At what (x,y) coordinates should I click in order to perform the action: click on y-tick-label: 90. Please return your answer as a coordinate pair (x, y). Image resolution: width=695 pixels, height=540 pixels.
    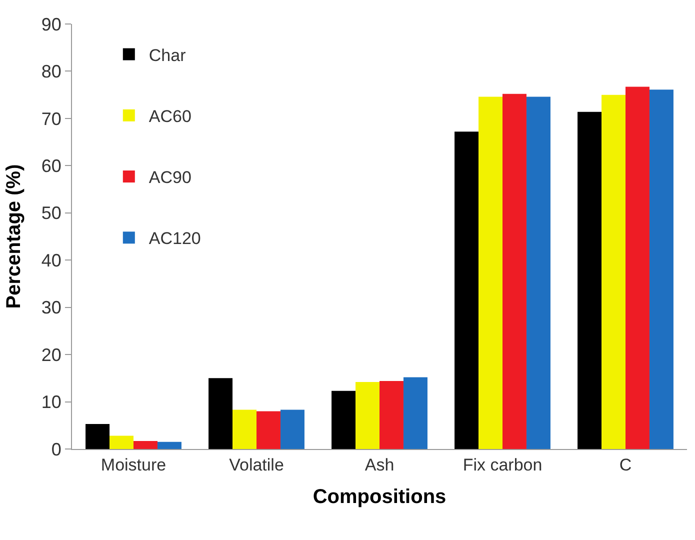
    Looking at the image, I should click on (51, 24).